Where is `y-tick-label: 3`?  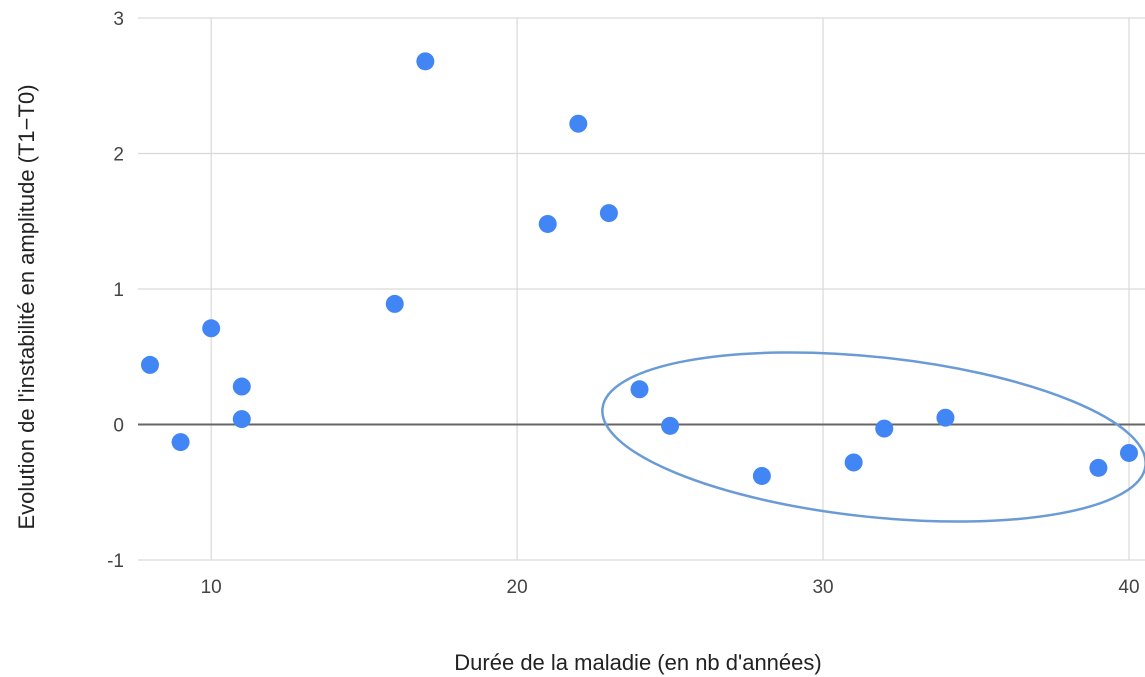
y-tick-label: 3 is located at coordinates (118, 19).